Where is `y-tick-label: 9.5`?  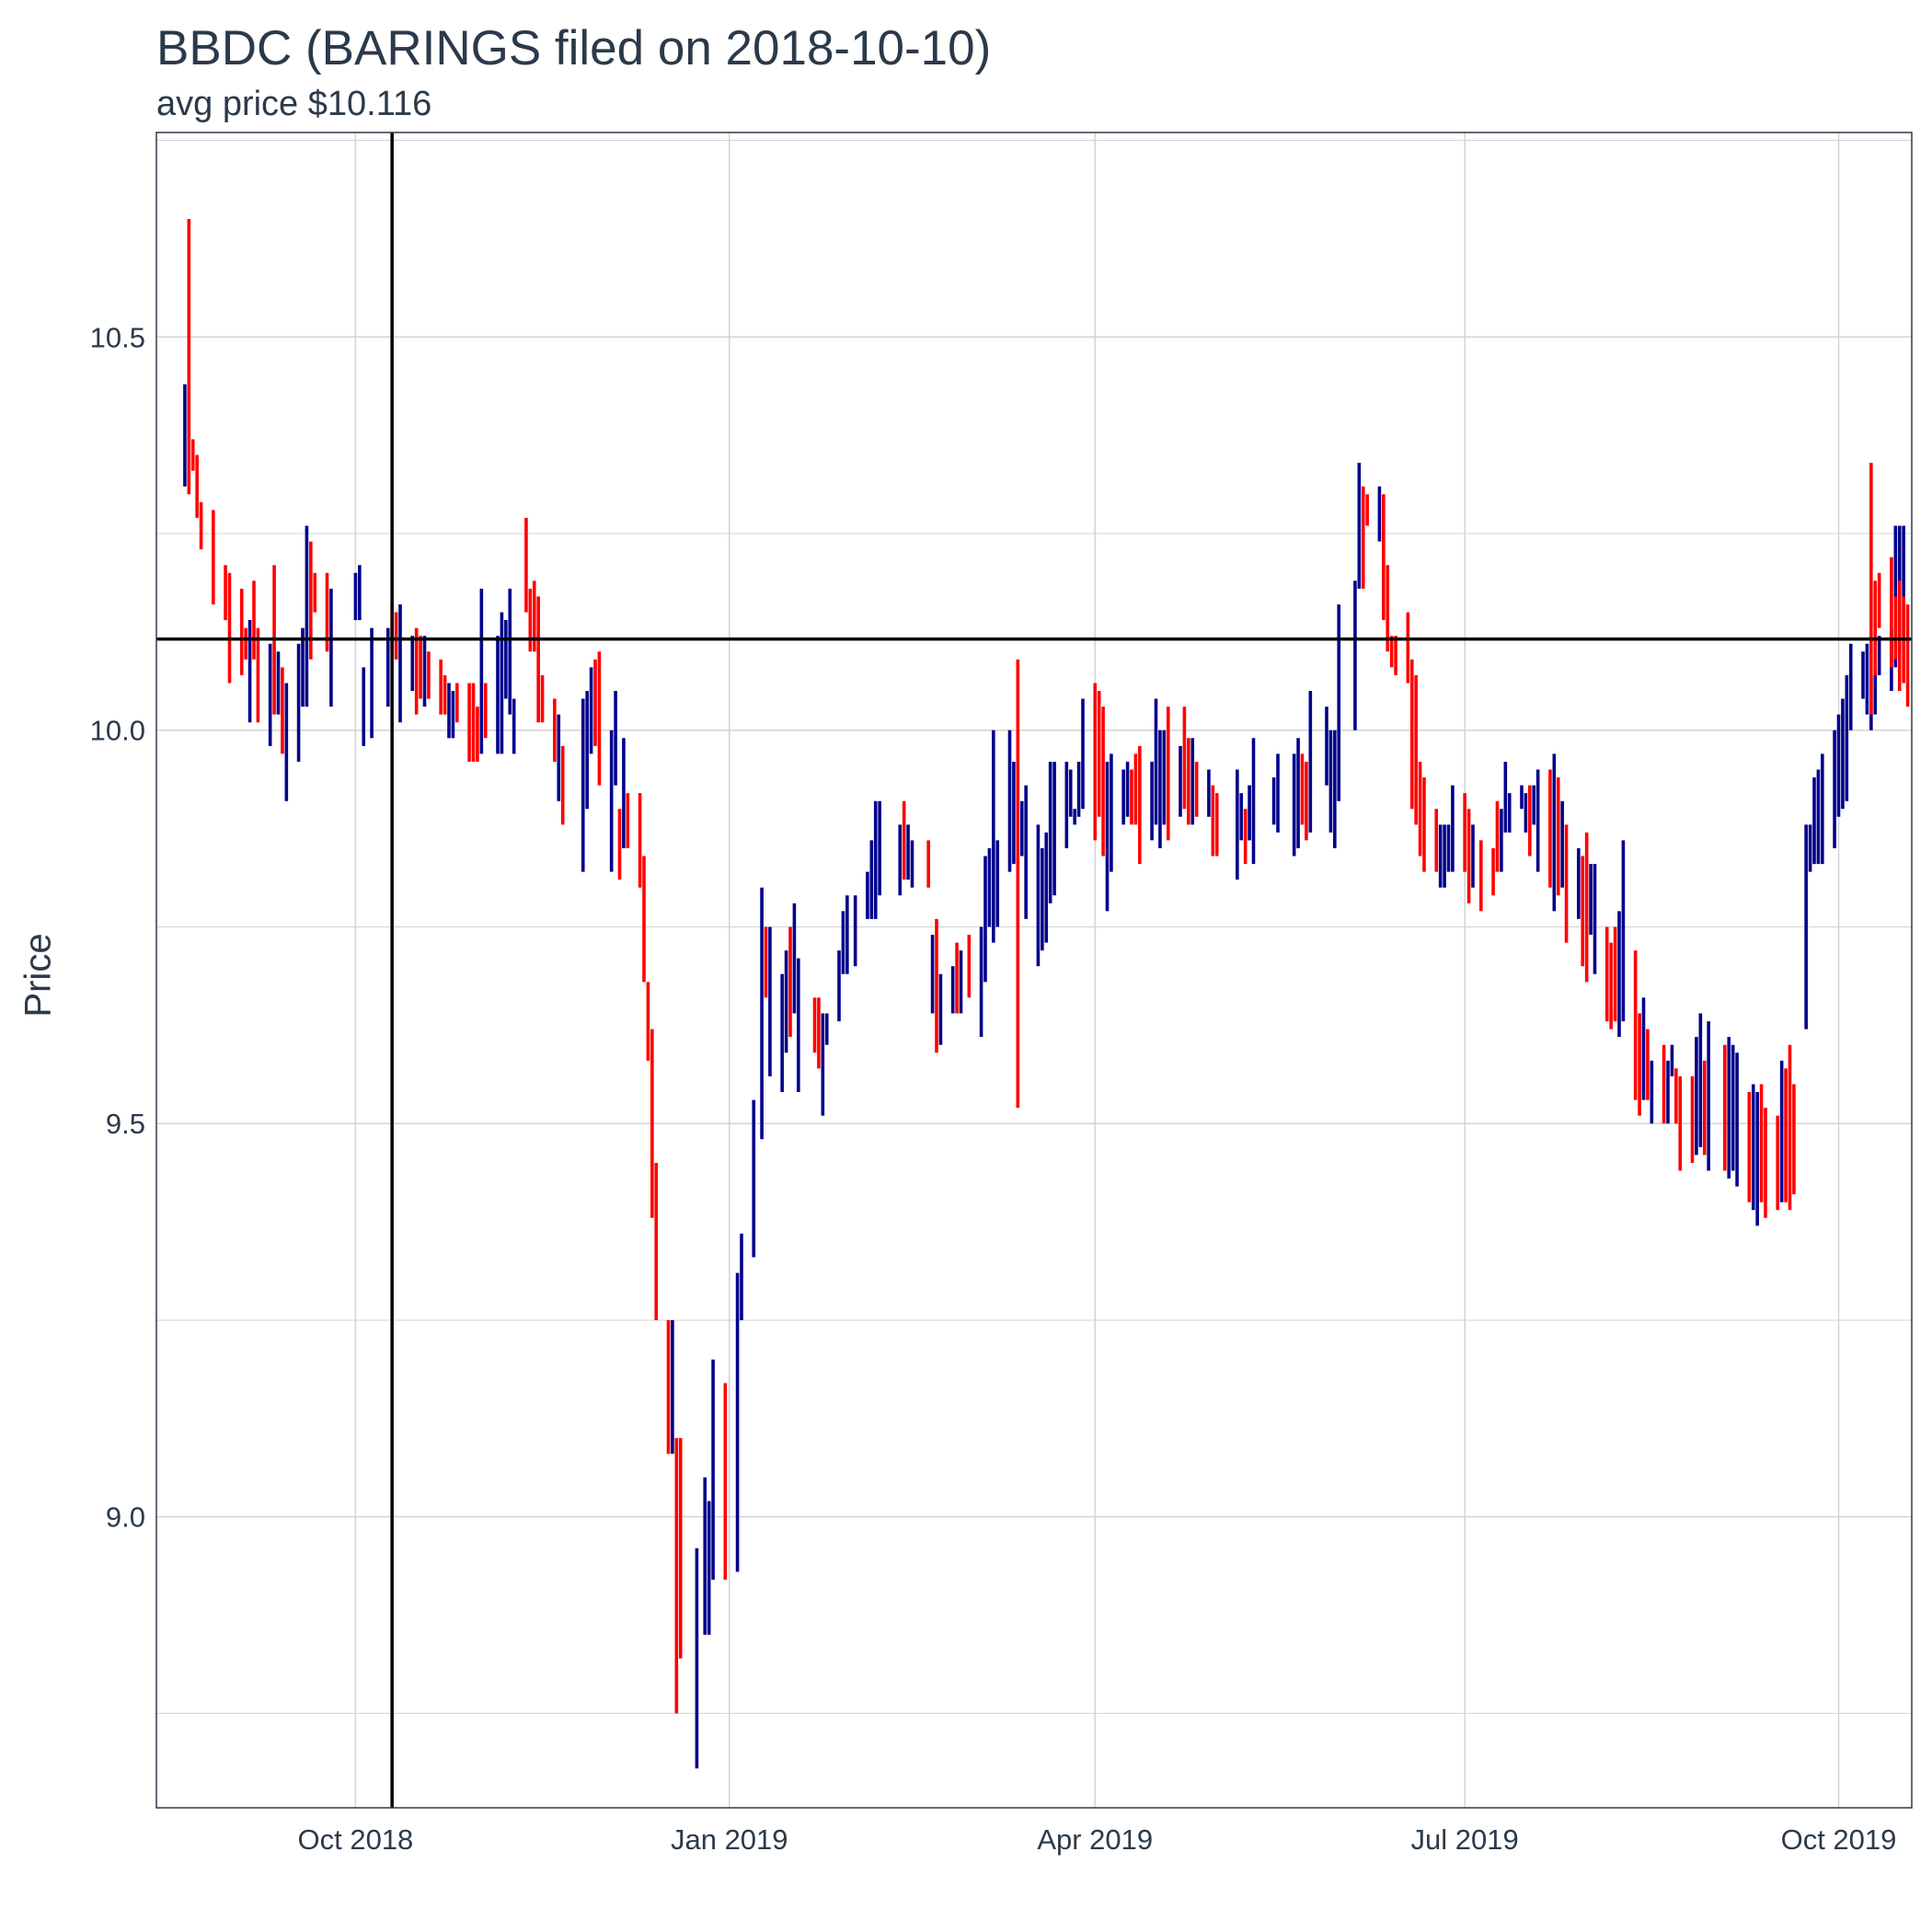
y-tick-label: 9.5 is located at coordinates (126, 1124).